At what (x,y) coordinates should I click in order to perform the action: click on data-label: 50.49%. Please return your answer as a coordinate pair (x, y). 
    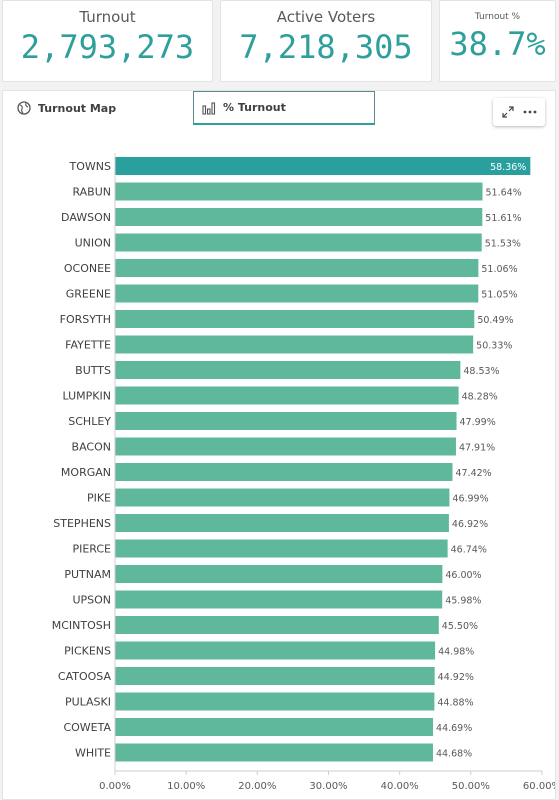
    Looking at the image, I should click on (495, 320).